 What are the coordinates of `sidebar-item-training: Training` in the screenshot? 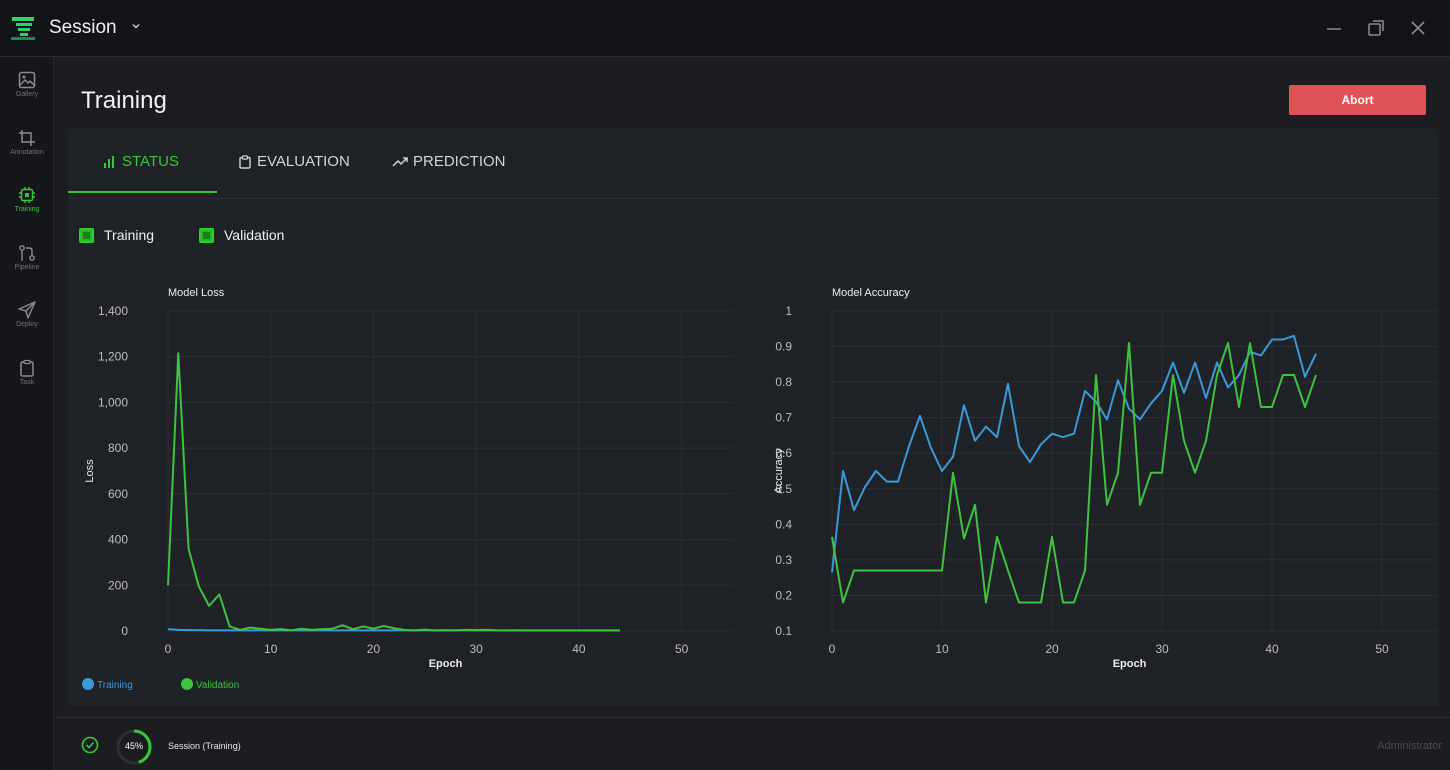 It's located at (27, 211).